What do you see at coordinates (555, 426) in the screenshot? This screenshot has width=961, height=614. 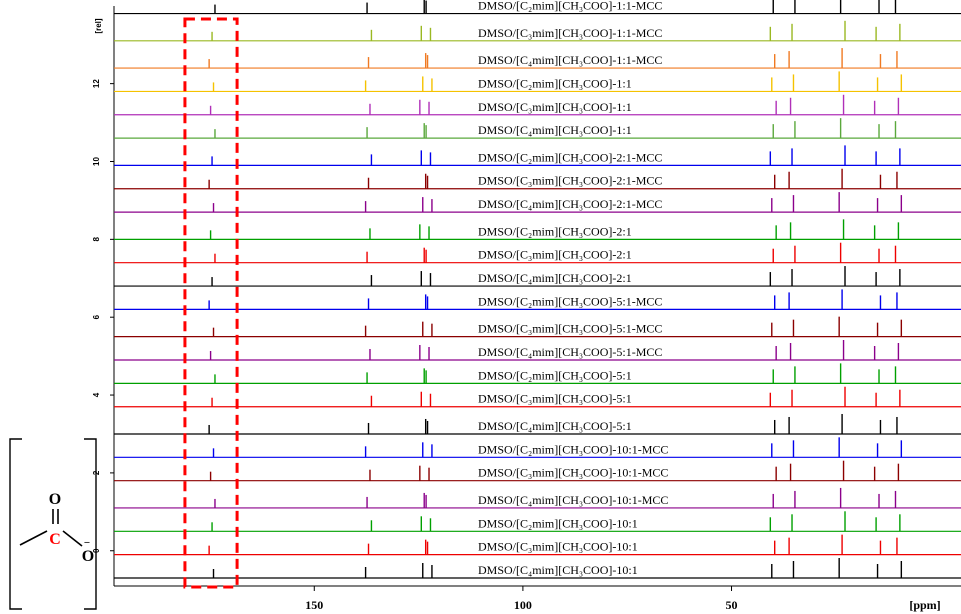 I see `trace-label: DMSO/[C₄mim][CH₃COO]-5:1` at bounding box center [555, 426].